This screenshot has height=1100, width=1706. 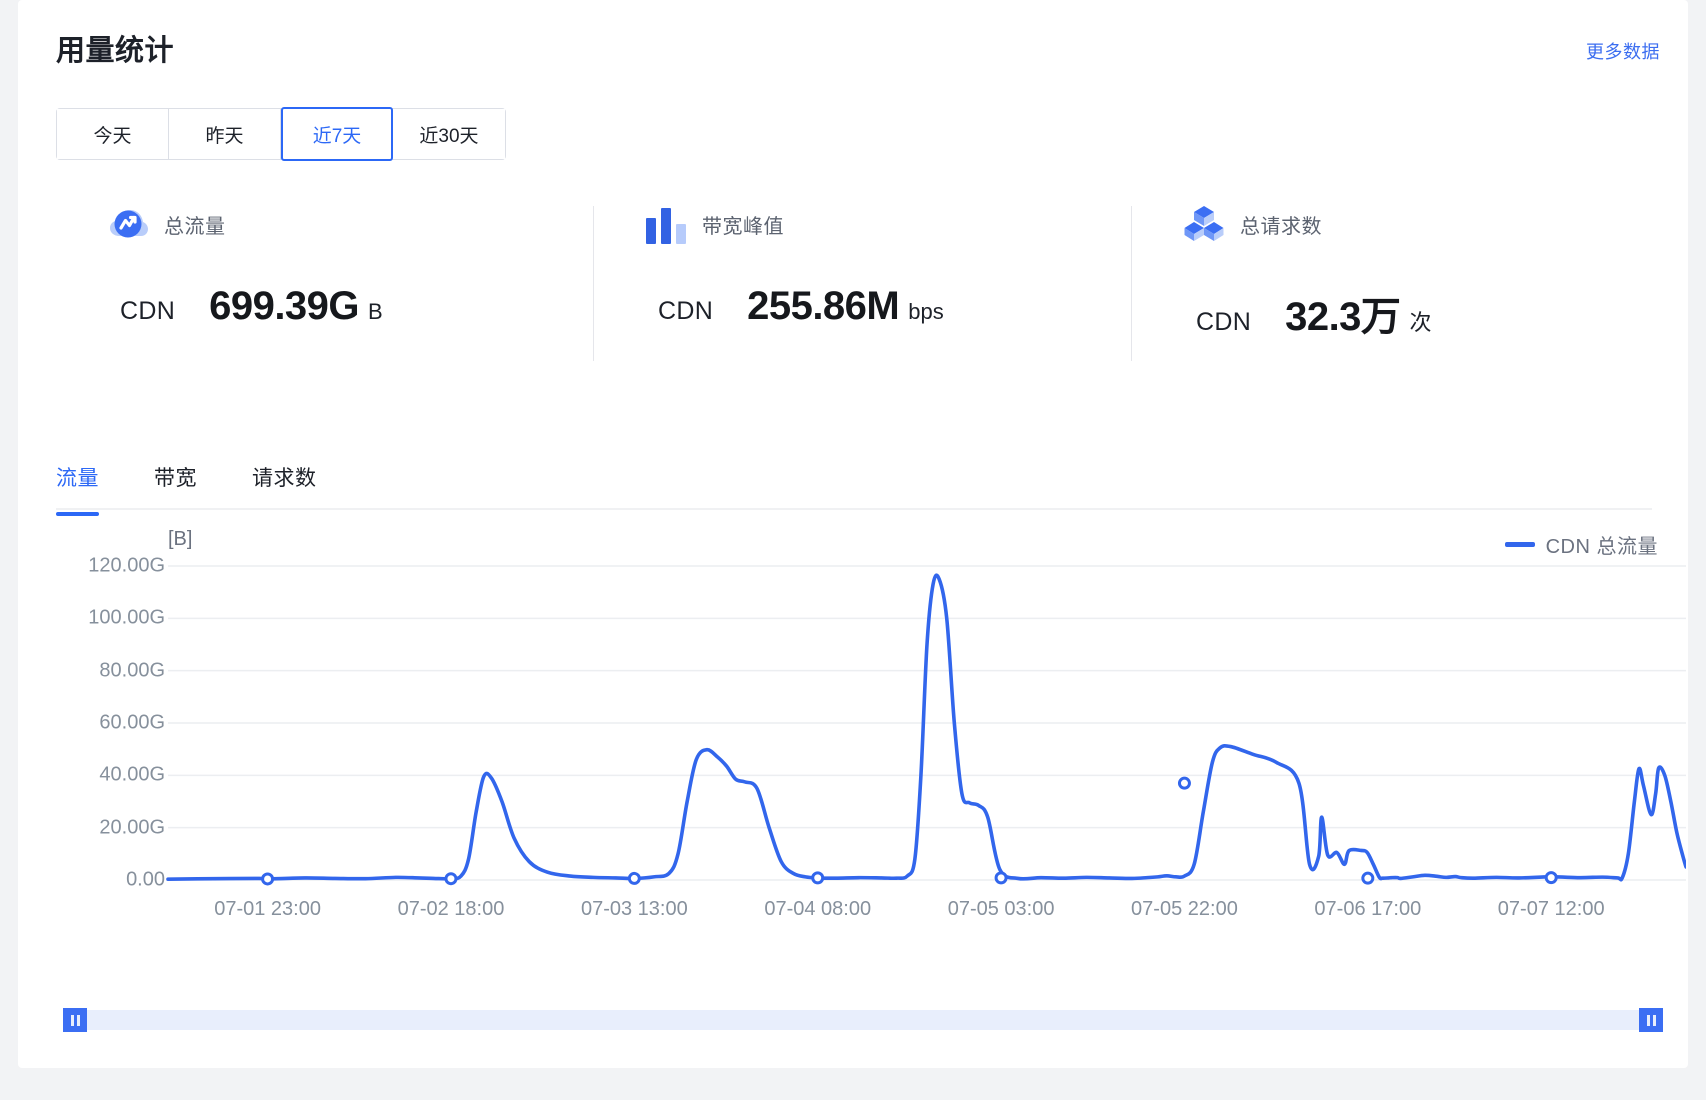 What do you see at coordinates (1519, 544) in the screenshot?
I see `legend-color-swatch` at bounding box center [1519, 544].